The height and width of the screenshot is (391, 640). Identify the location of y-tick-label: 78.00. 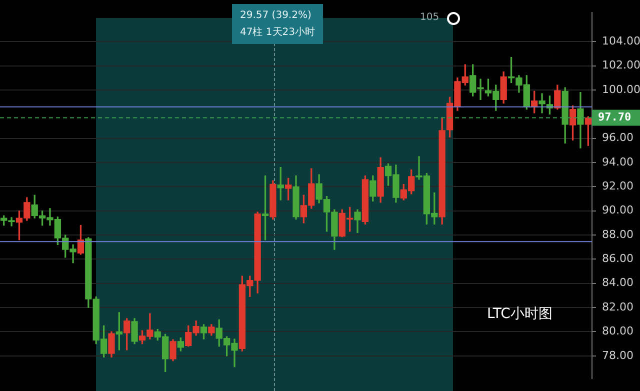
(618, 355).